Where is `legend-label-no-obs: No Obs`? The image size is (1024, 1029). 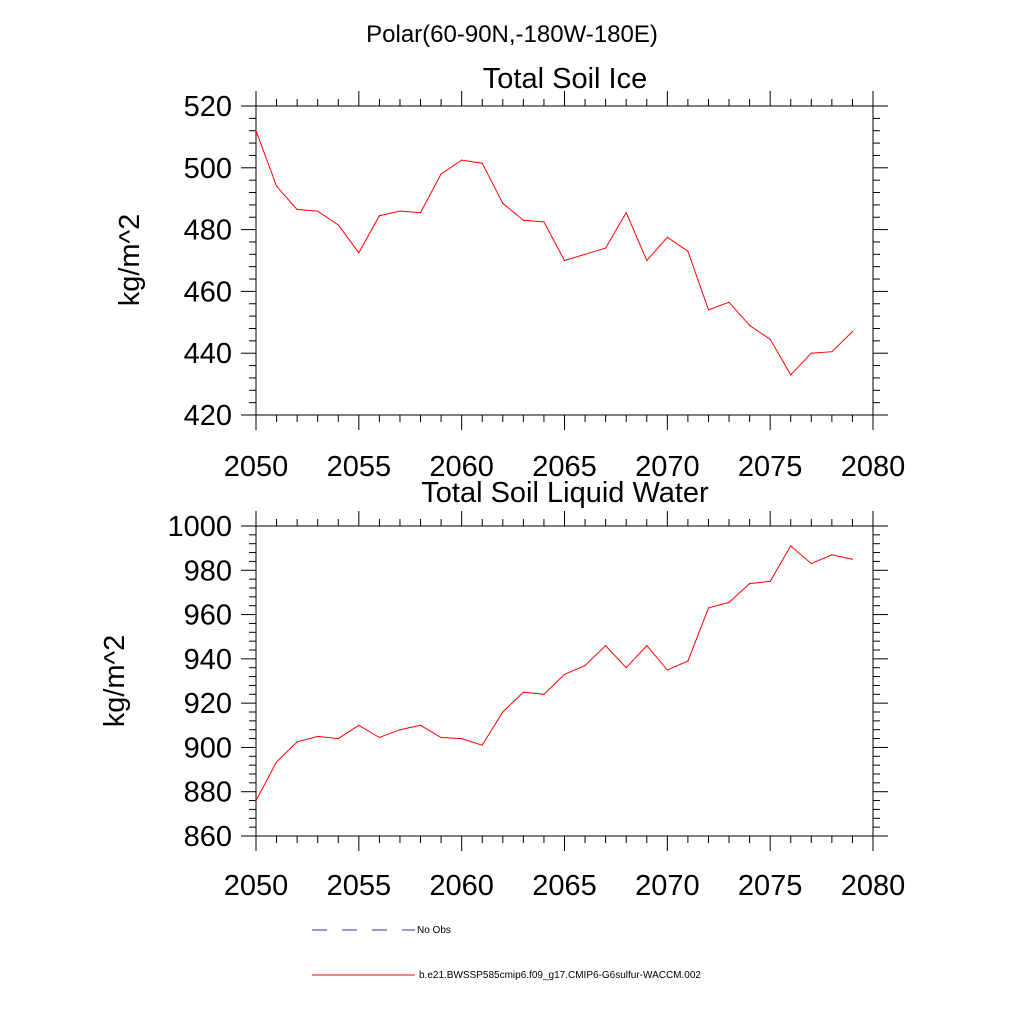
legend-label-no-obs: No Obs is located at coordinates (434, 930).